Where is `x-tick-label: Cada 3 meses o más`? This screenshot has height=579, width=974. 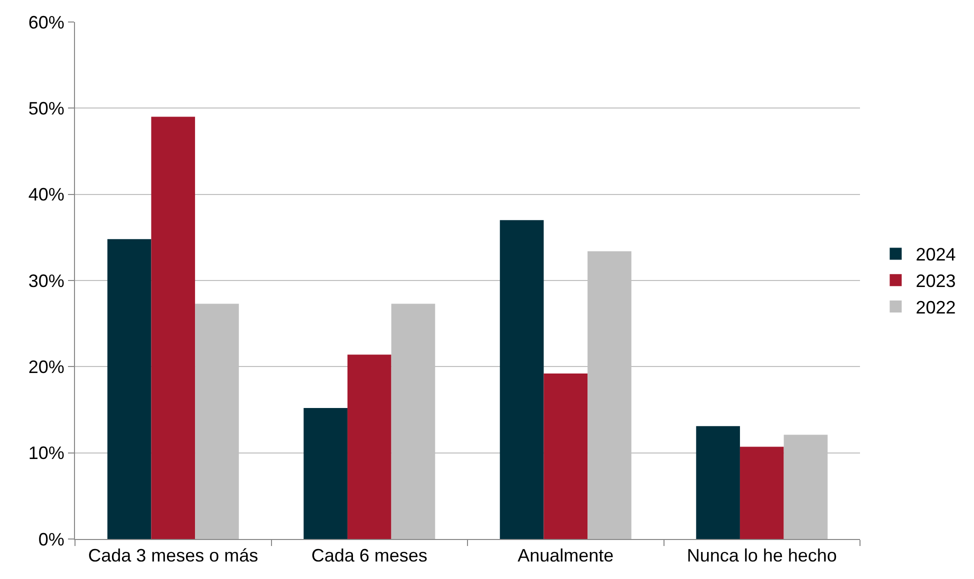 x-tick-label: Cada 3 meses o más is located at coordinates (173, 556).